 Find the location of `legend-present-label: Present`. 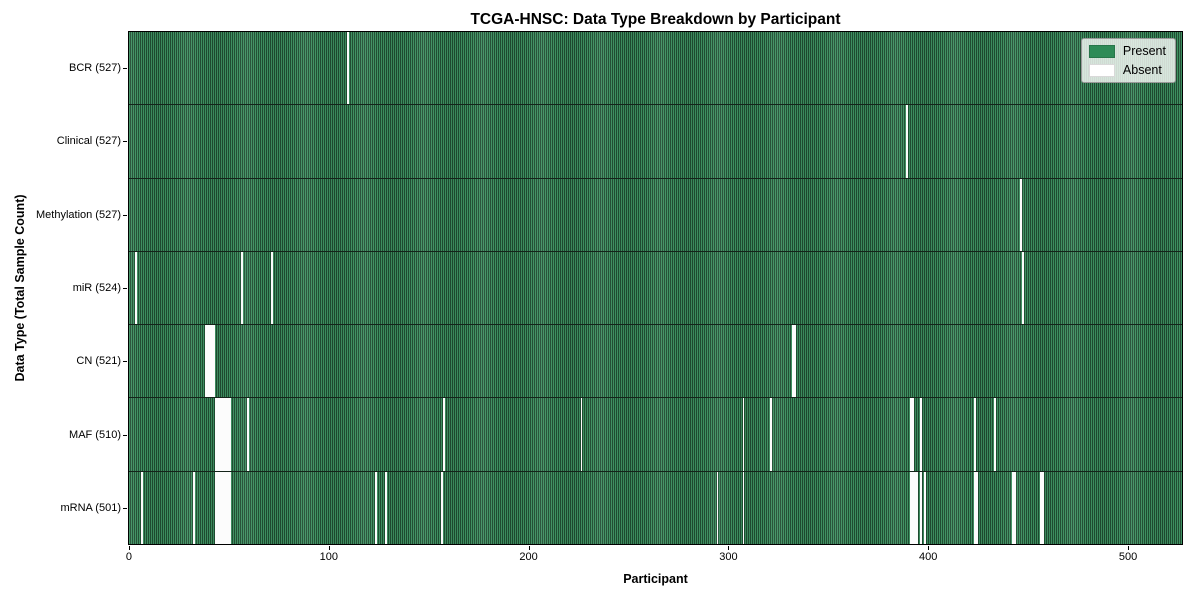

legend-present-label: Present is located at coordinates (1144, 51).